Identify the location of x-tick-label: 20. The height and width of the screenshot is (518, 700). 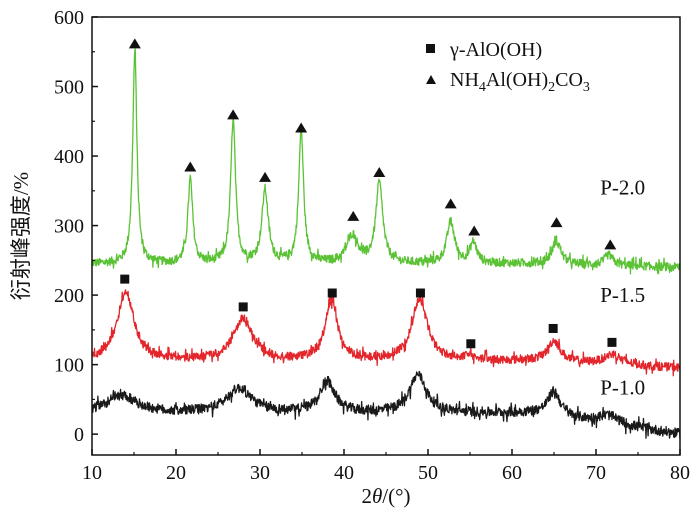
(176, 473).